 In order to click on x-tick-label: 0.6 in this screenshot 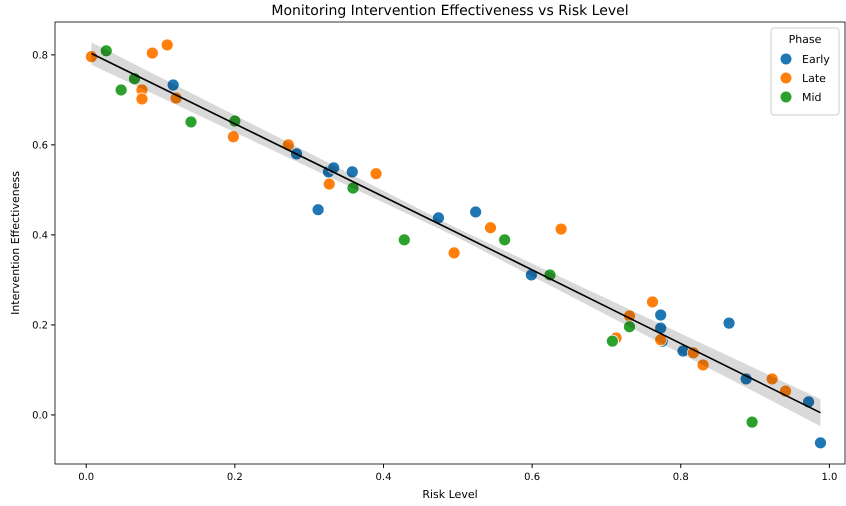, I will do `click(532, 477)`.